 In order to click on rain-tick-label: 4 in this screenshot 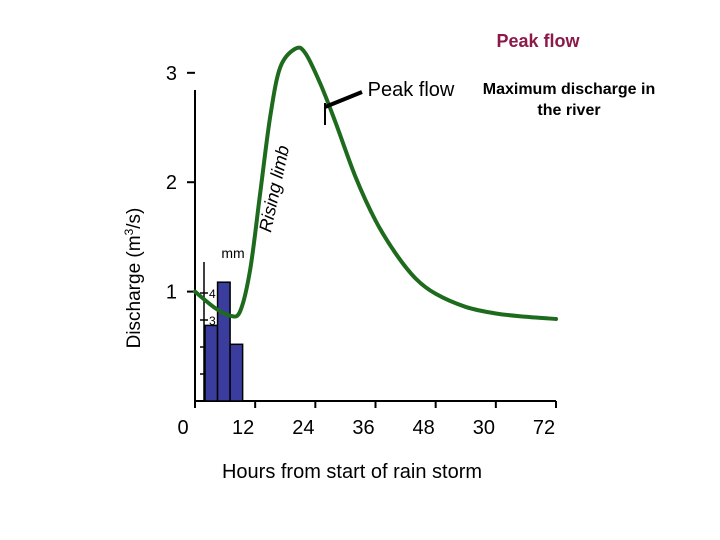, I will do `click(212, 294)`.